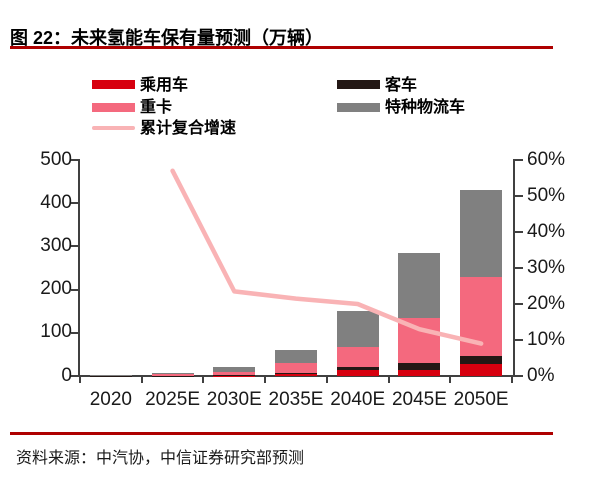 Image resolution: width=604 pixels, height=487 pixels. What do you see at coordinates (56, 159) in the screenshot?
I see `left-axis-tick-label: 500` at bounding box center [56, 159].